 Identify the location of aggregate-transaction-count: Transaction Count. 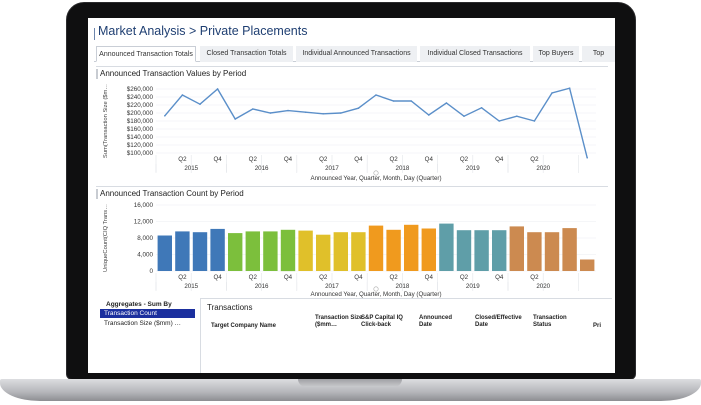
(147, 313).